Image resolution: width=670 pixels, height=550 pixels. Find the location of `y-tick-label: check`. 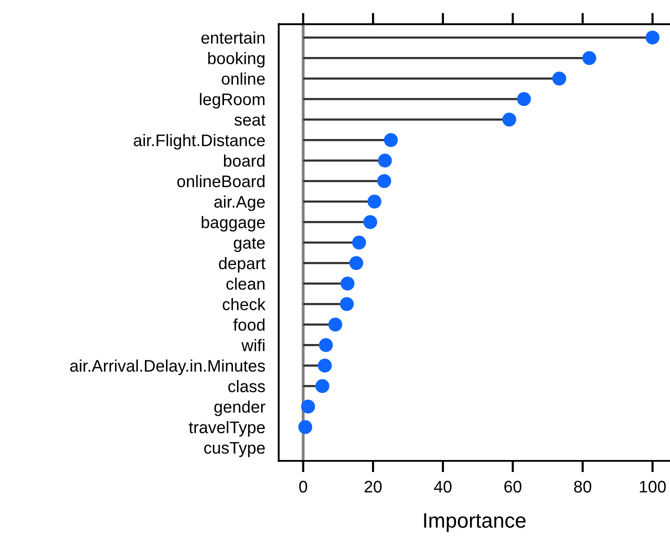

y-tick-label: check is located at coordinates (244, 304).